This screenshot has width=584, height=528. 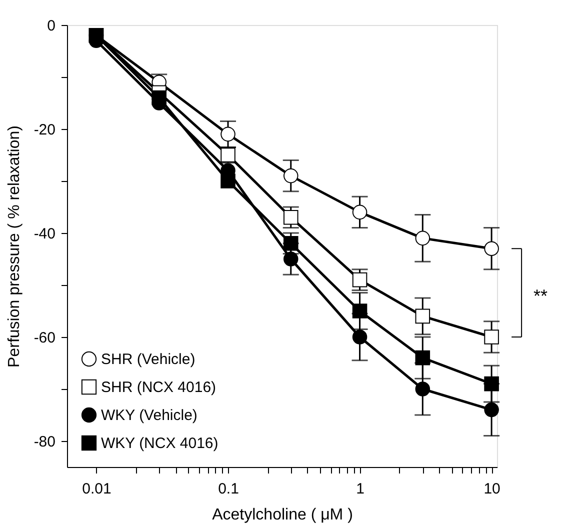 I want to click on x-axis-title: Acetylcholine ( μM ), so click(x=282, y=515).